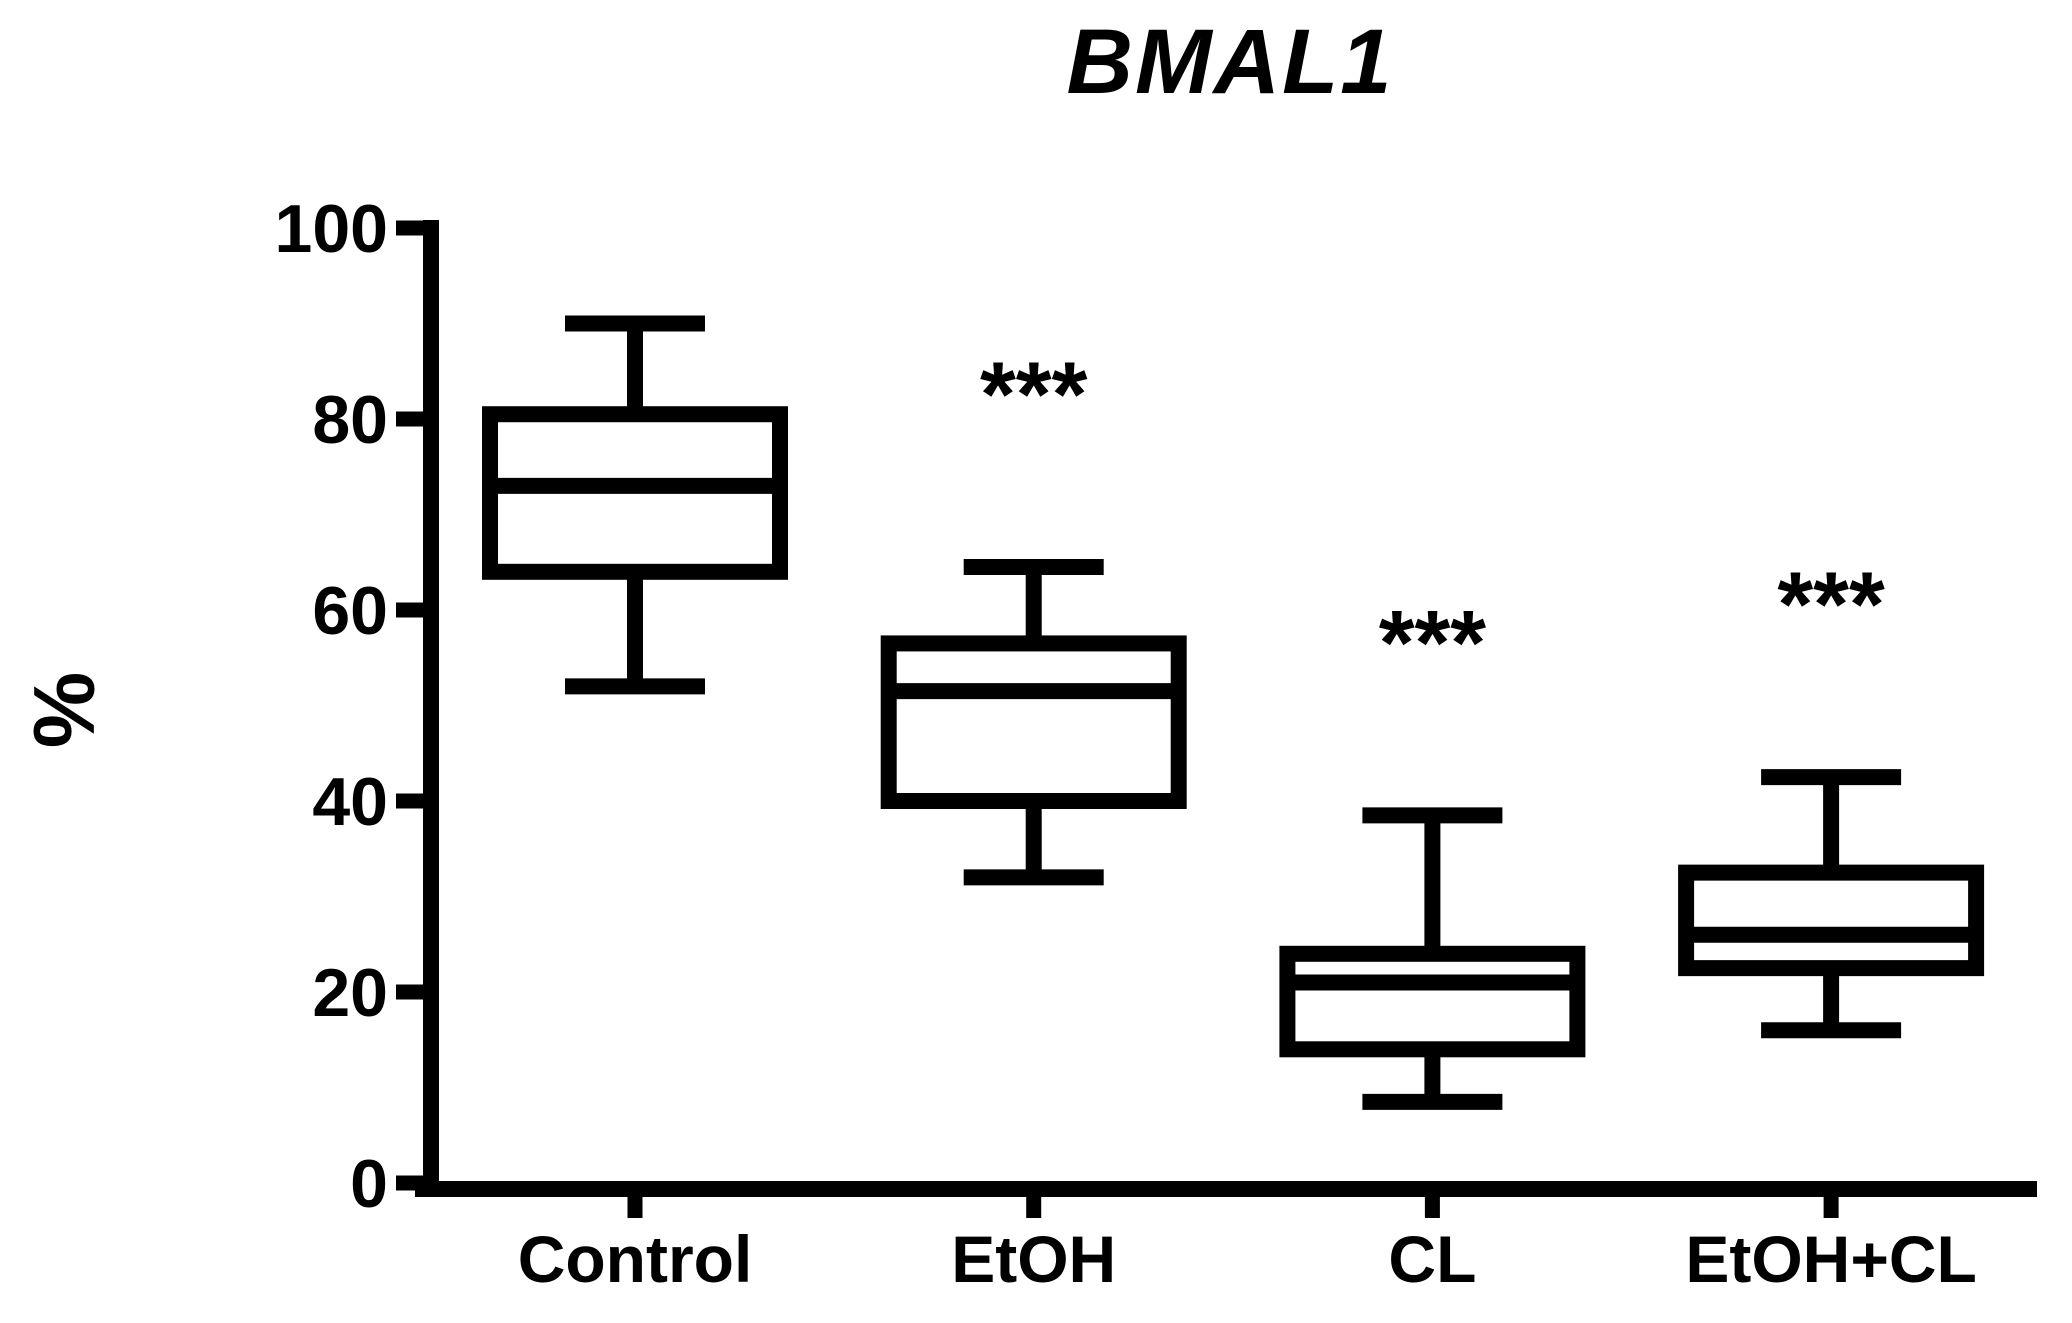 Image resolution: width=2072 pixels, height=1323 pixels. I want to click on x-tick-label-control: Control, so click(635, 1259).